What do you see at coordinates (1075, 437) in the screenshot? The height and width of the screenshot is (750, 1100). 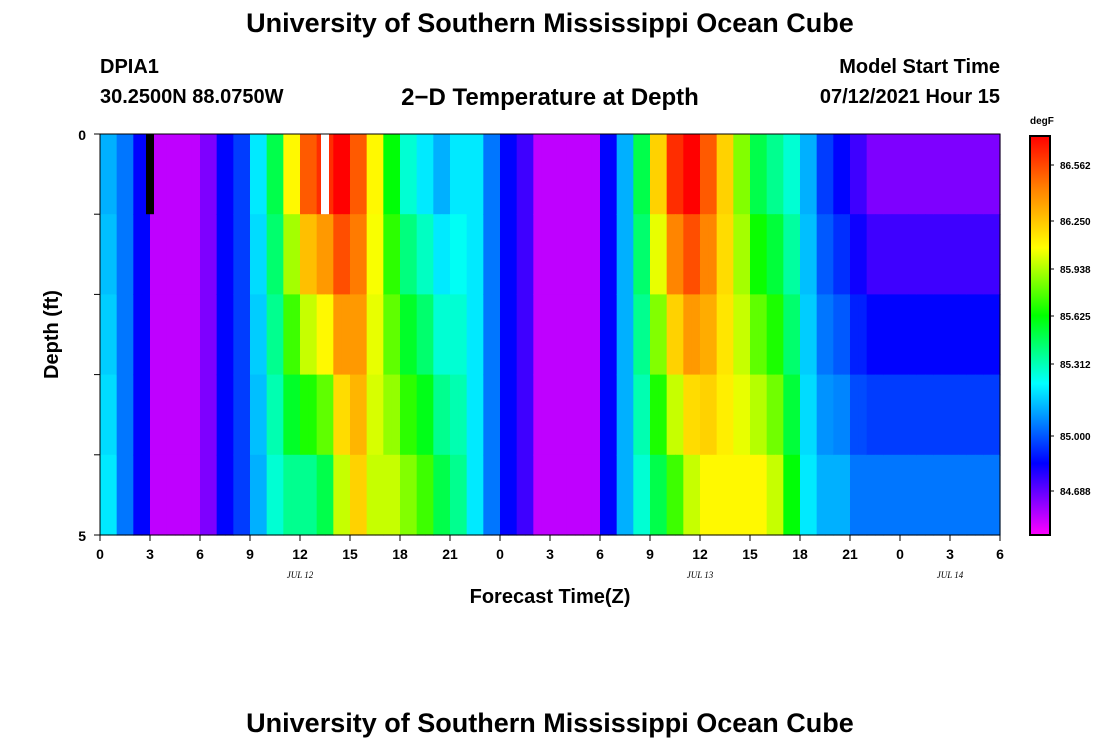 I see `colorbar-tick-label: 85.000` at bounding box center [1075, 437].